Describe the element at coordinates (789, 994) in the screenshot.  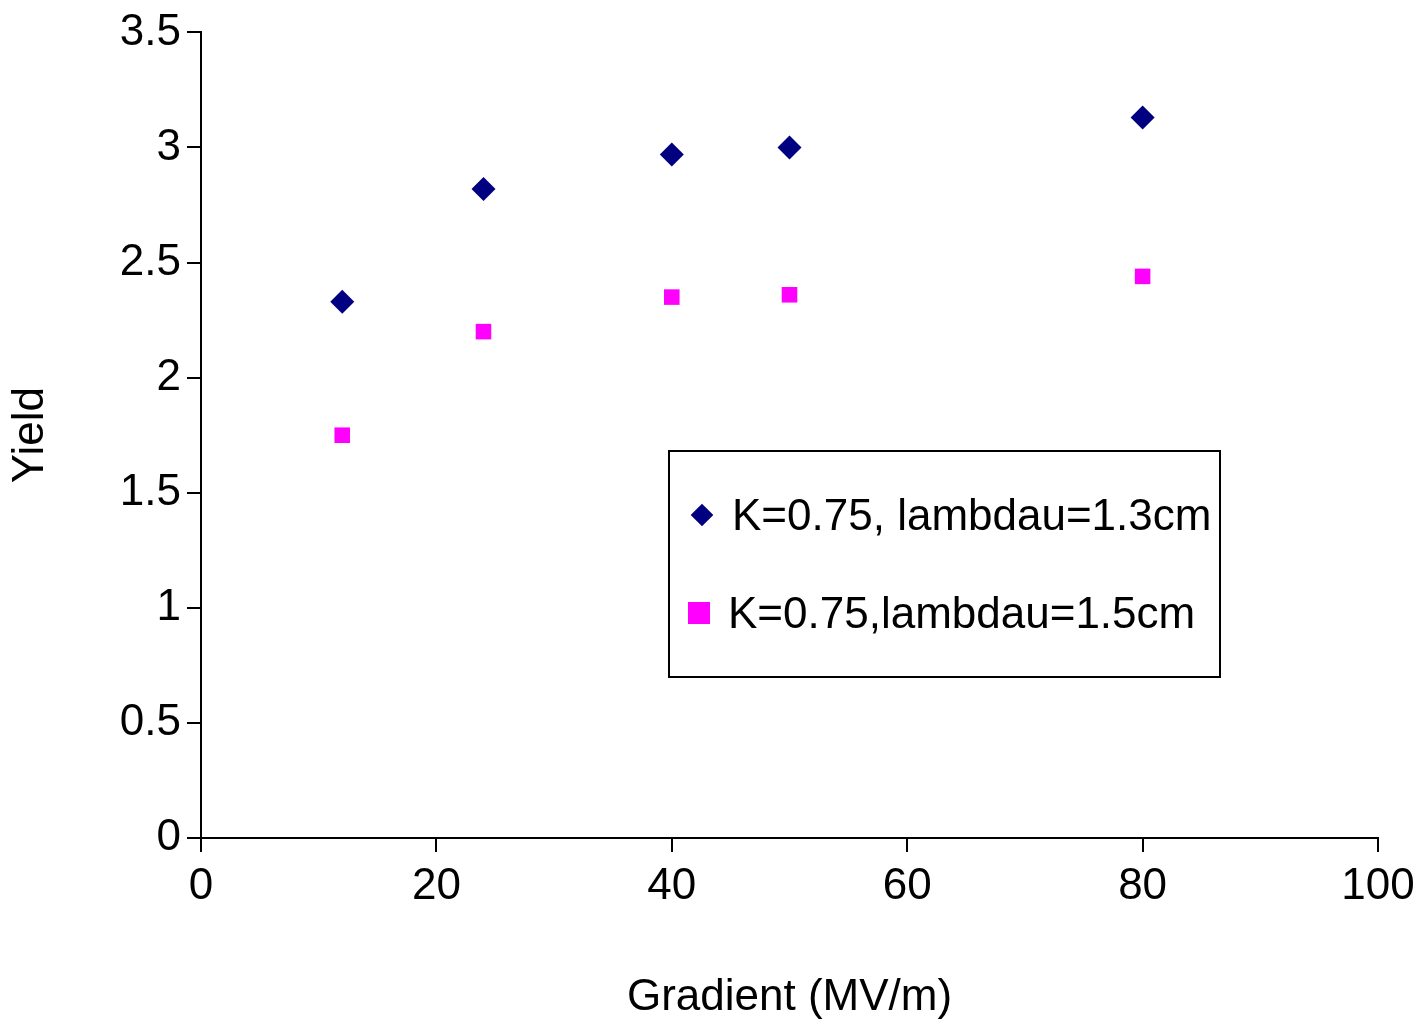
I see `x-axis-title: Gradient (MV/m)` at that location.